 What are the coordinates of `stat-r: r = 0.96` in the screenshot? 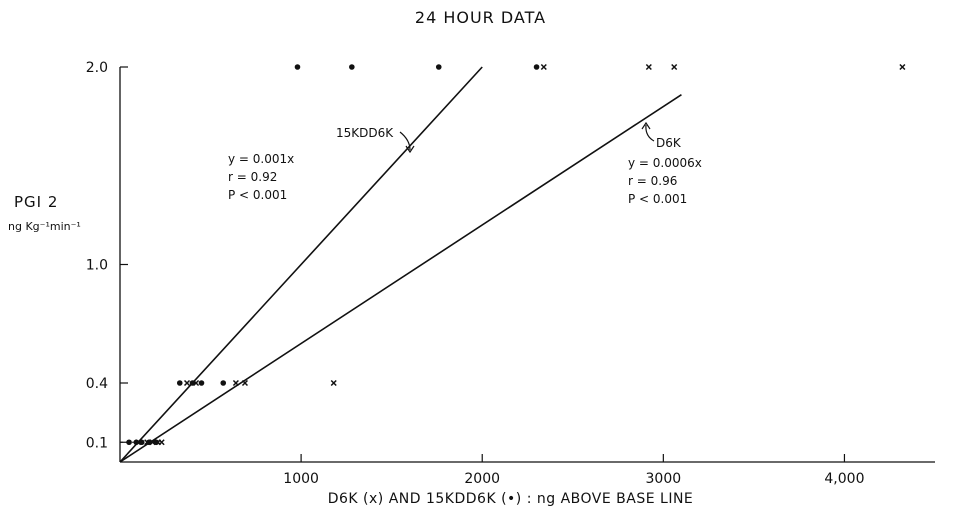 It's located at (653, 181).